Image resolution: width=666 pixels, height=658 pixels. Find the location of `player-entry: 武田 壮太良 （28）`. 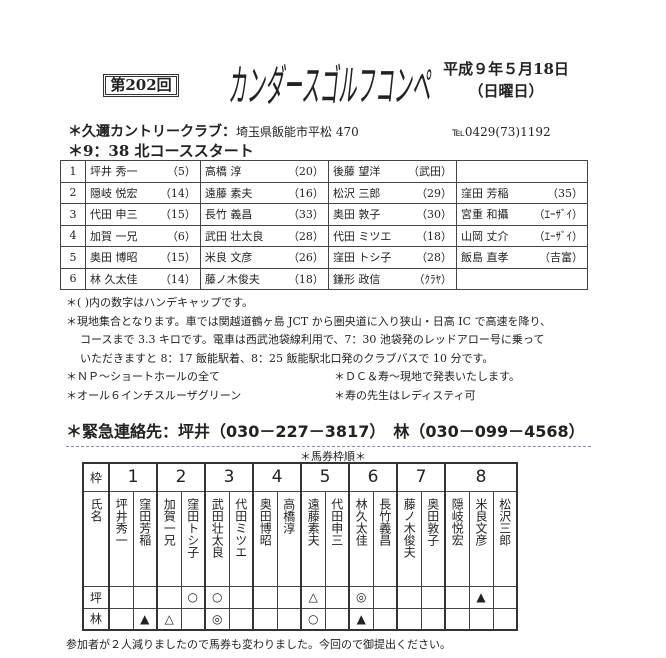

player-entry: 武田 壮太良 （28） is located at coordinates (264, 236).